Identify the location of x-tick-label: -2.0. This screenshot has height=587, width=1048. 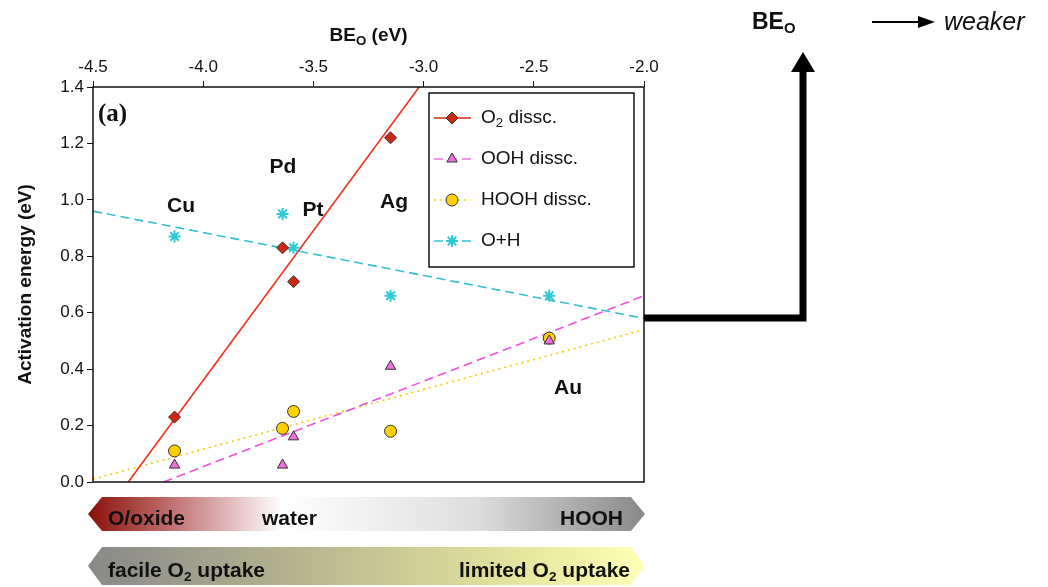
(644, 67).